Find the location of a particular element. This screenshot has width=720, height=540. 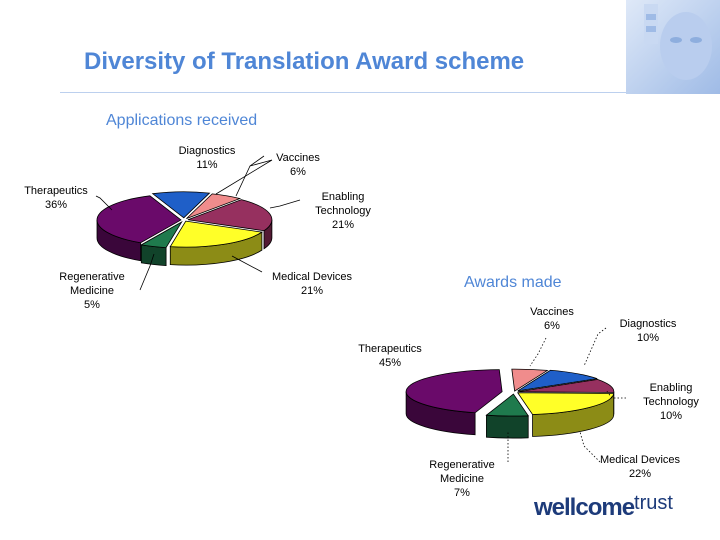

slice-label-enabling-technology: Enabling Technology 21% is located at coordinates (343, 211).